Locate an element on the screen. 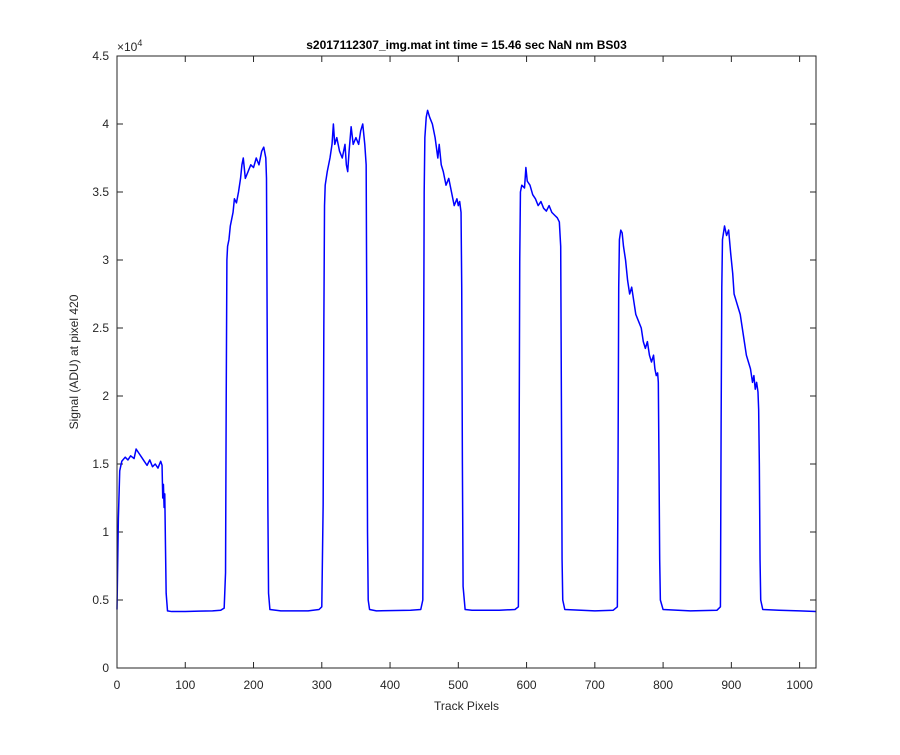 Image resolution: width=900 pixels, height=755 pixels. x-tick-label: 400 is located at coordinates (390, 685).